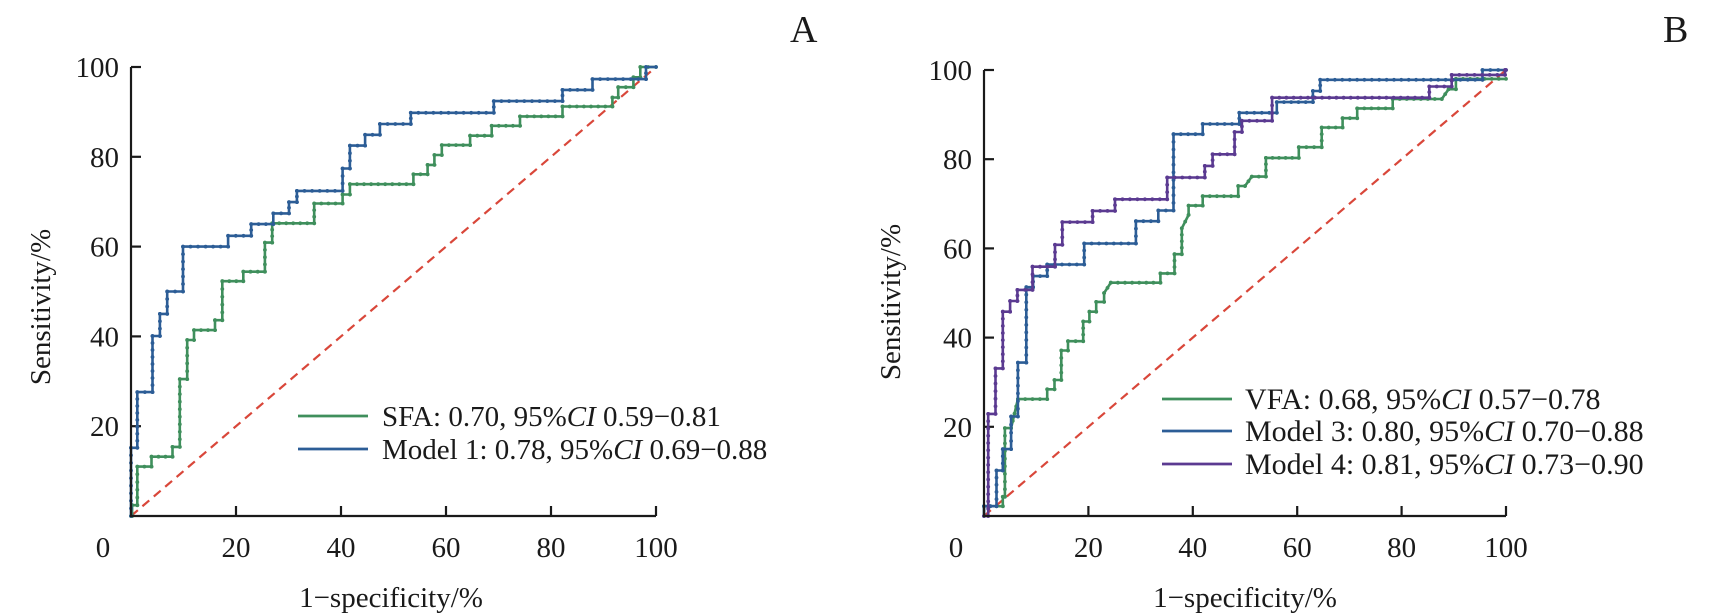  I want to click on y-tick-label: 100, so click(98, 68).